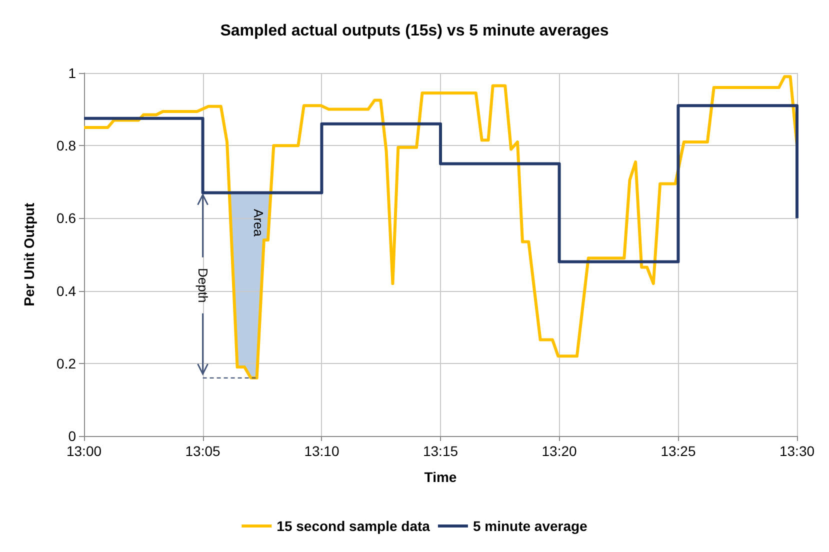 This screenshot has width=829, height=552. What do you see at coordinates (66, 363) in the screenshot?
I see `y-tick-label: 0.2` at bounding box center [66, 363].